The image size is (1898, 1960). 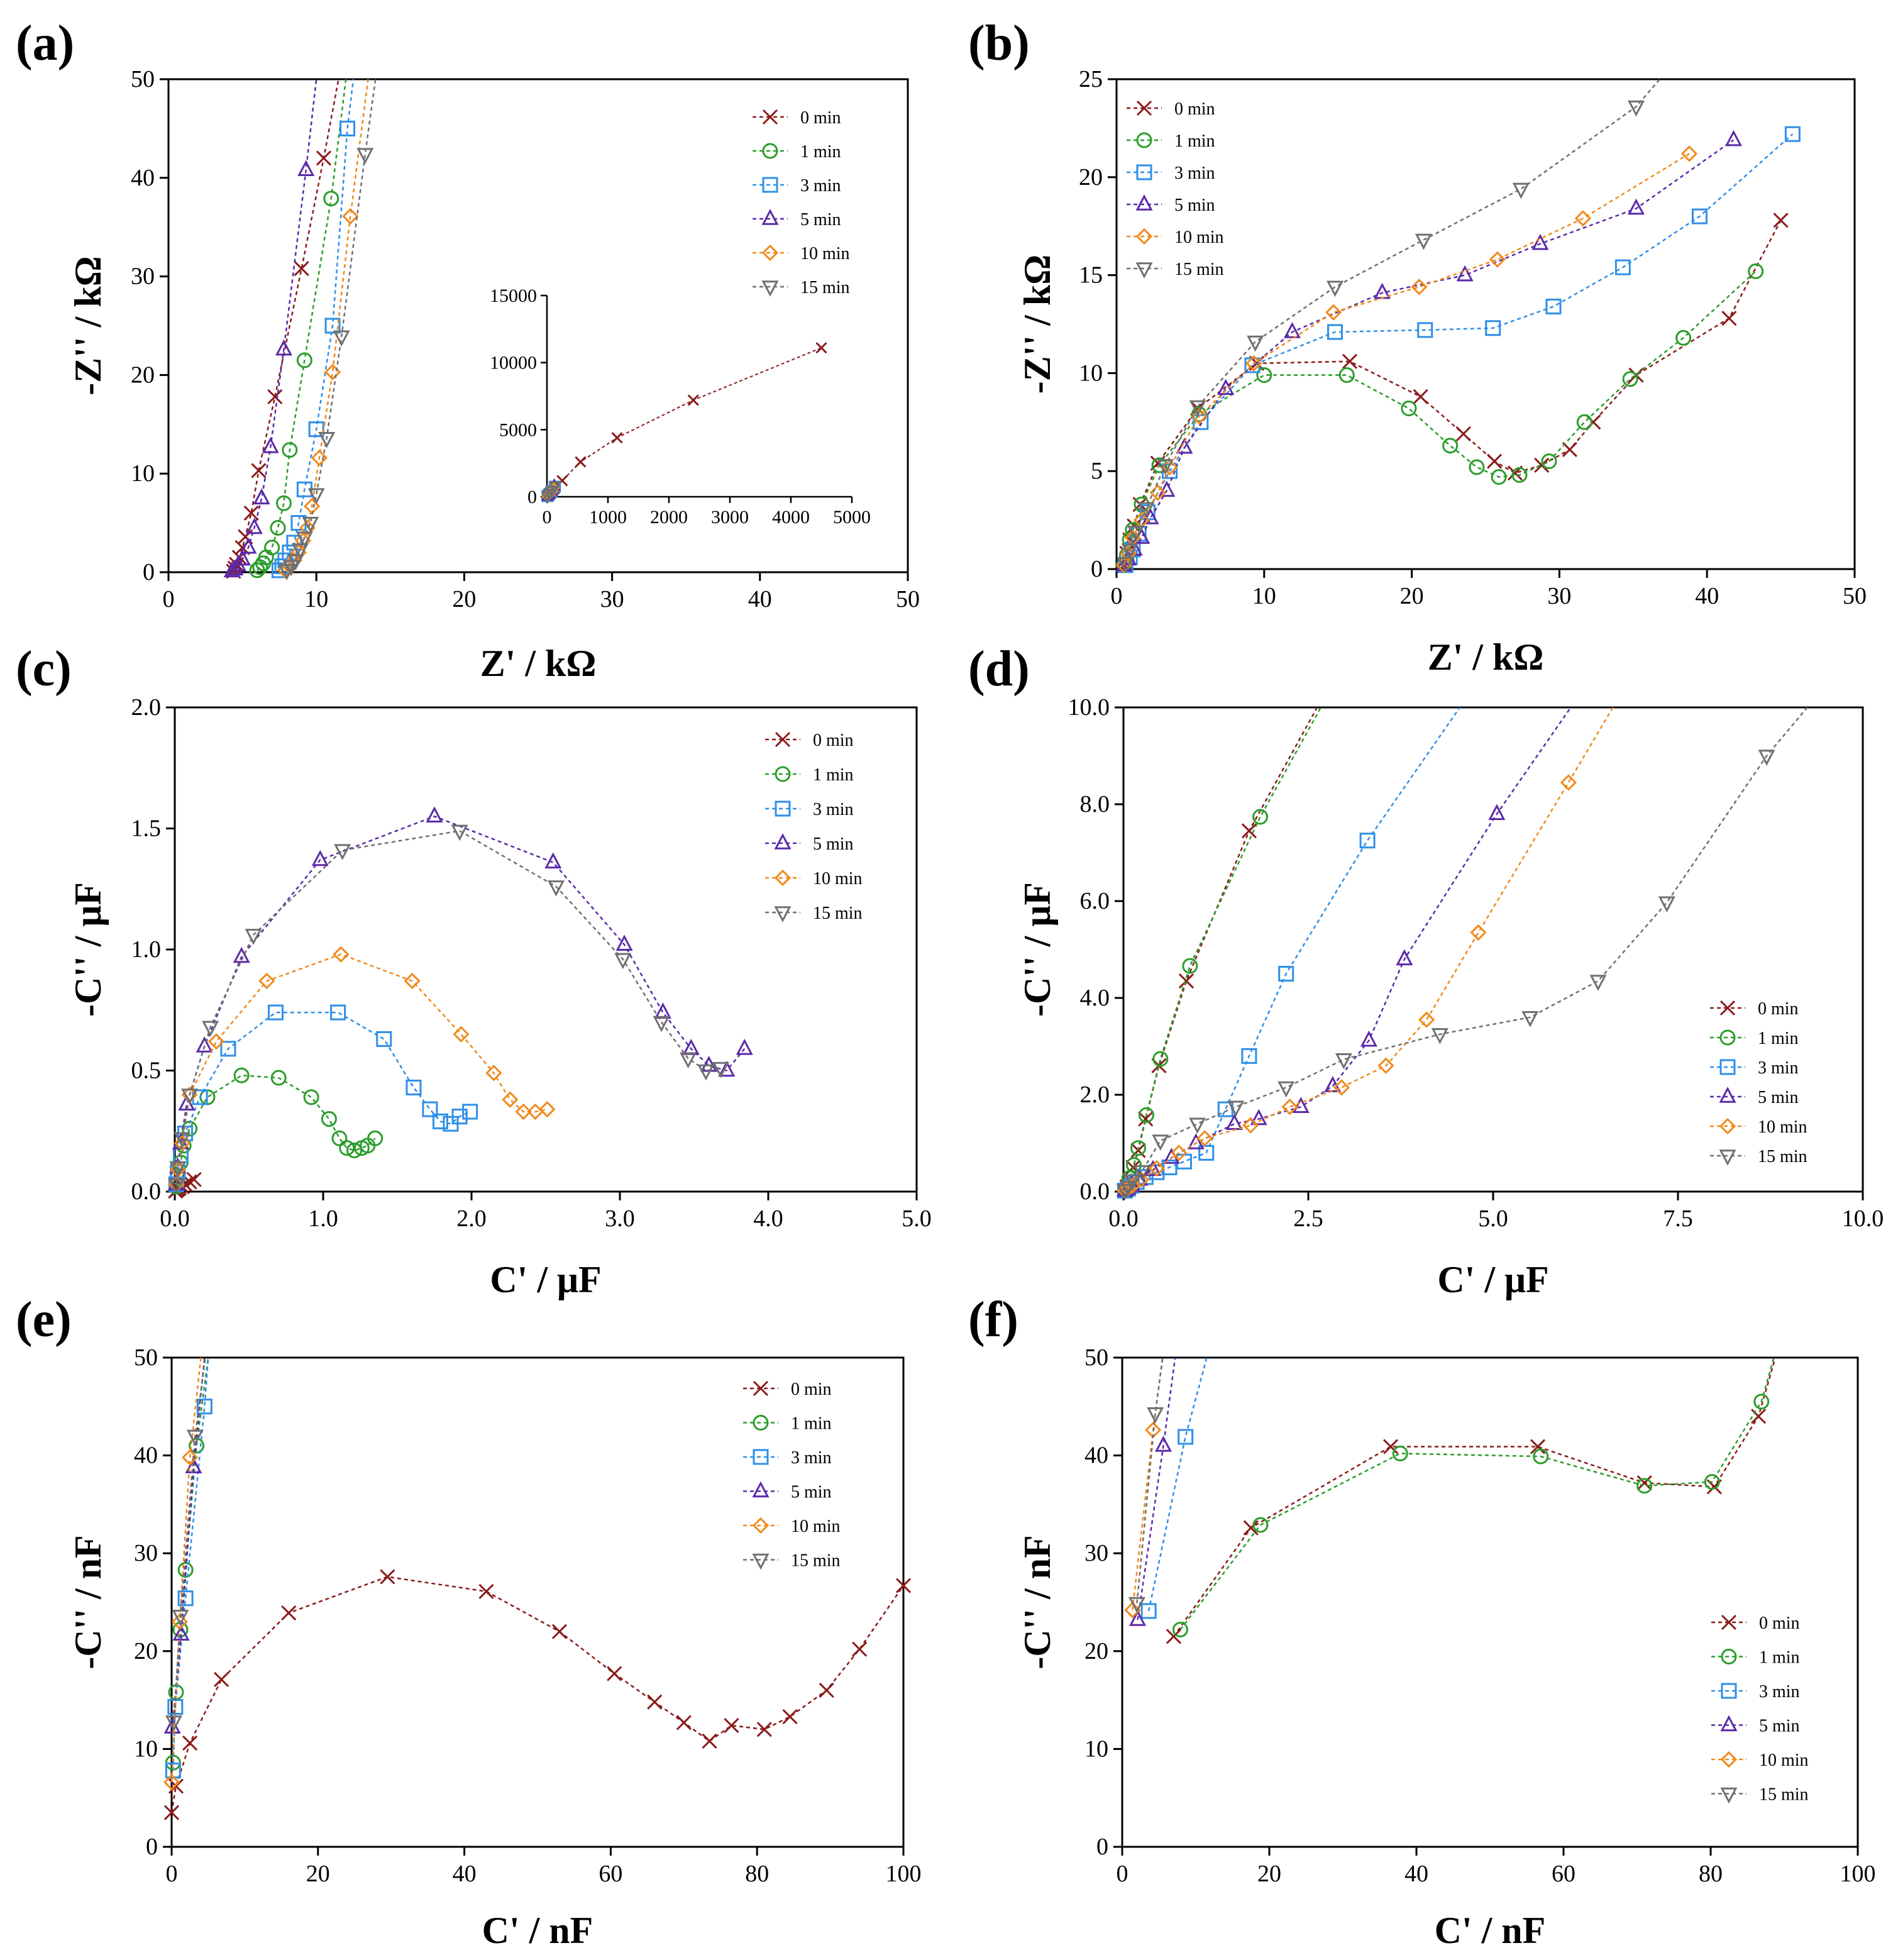 What do you see at coordinates (1858, 1874) in the screenshot?
I see `x-tick-label: 100` at bounding box center [1858, 1874].